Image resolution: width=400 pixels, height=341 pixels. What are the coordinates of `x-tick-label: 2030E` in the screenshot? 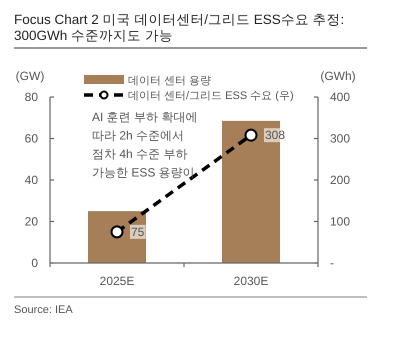 It's located at (251, 281).